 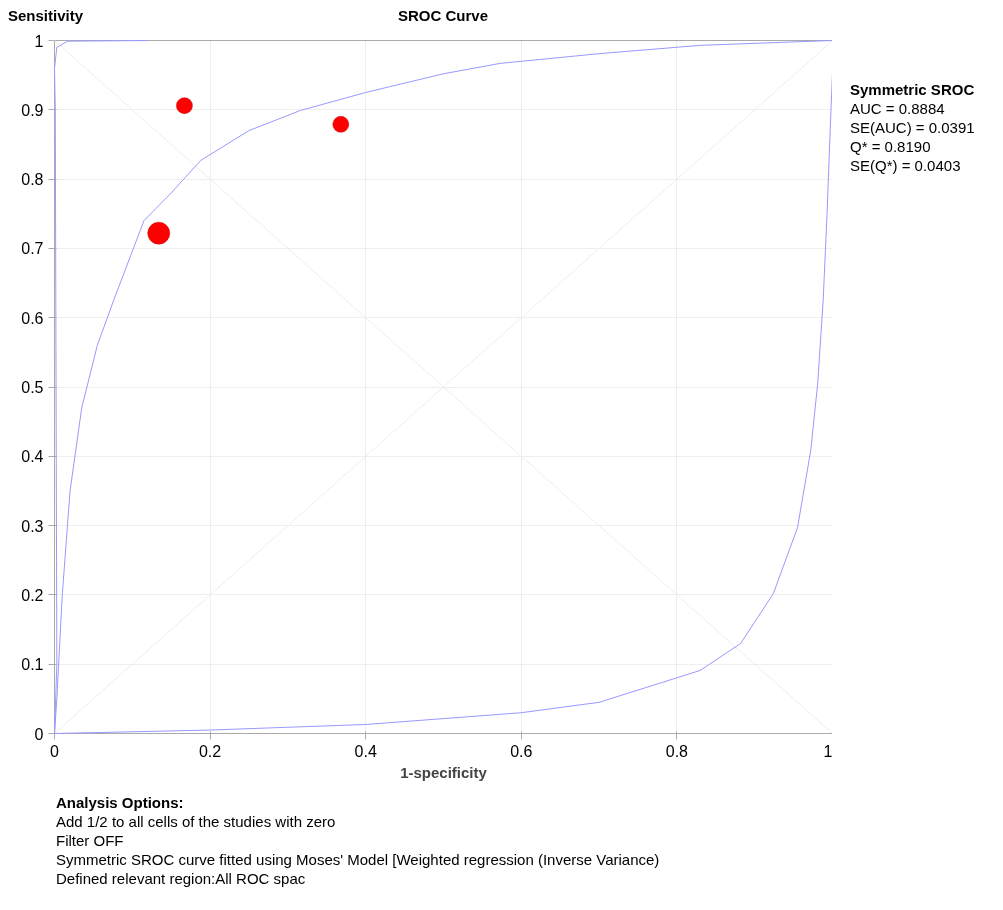 I want to click on text: Defined relevant region:All ROC spac, so click(x=181, y=878).